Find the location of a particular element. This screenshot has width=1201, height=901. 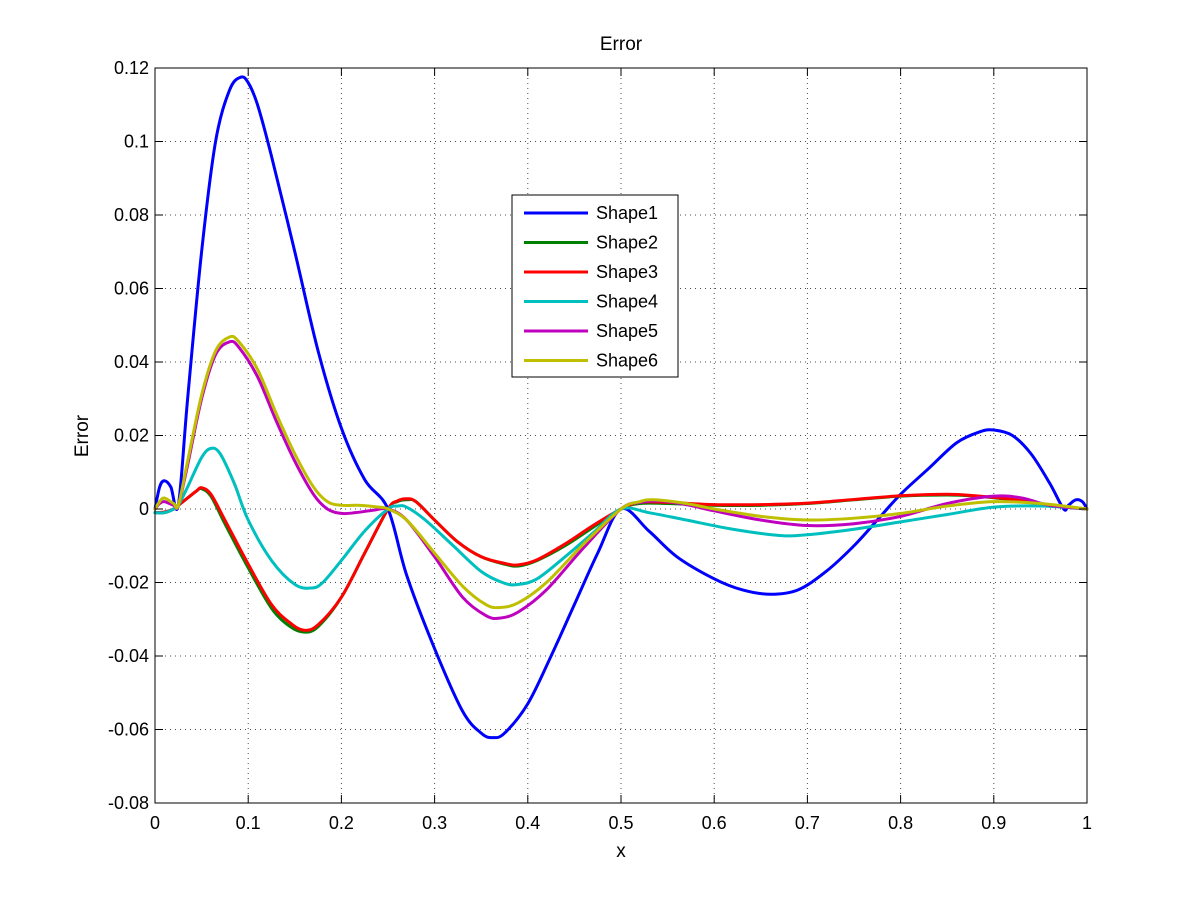

legend: Shape1 Shape2 Shape3 Shape4 Shape5 Shape6 is located at coordinates (595, 286).